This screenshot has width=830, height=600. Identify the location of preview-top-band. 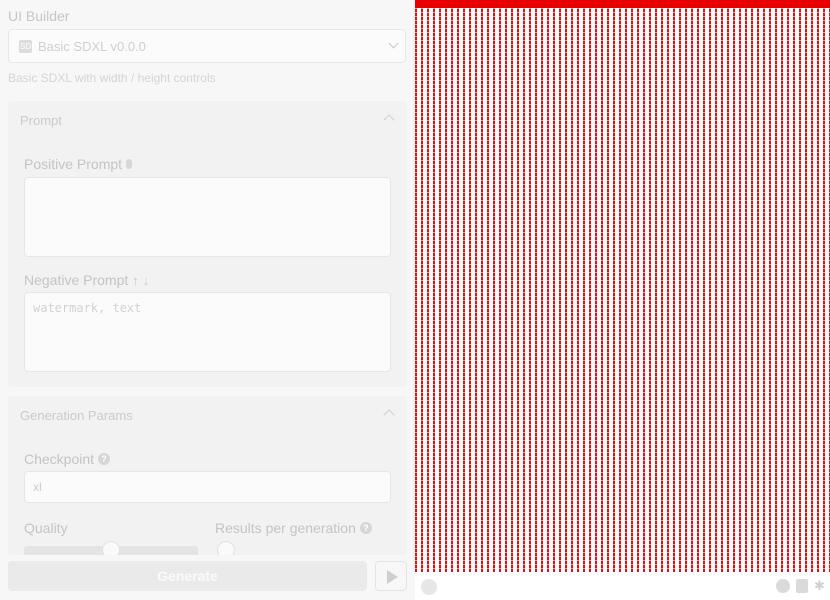
(622, 4).